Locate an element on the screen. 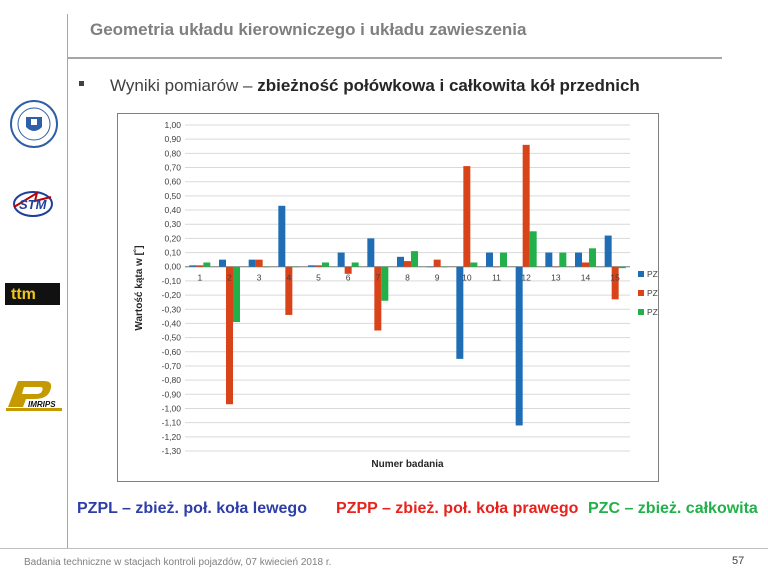  legend-swatch-pzc is located at coordinates (641, 312).